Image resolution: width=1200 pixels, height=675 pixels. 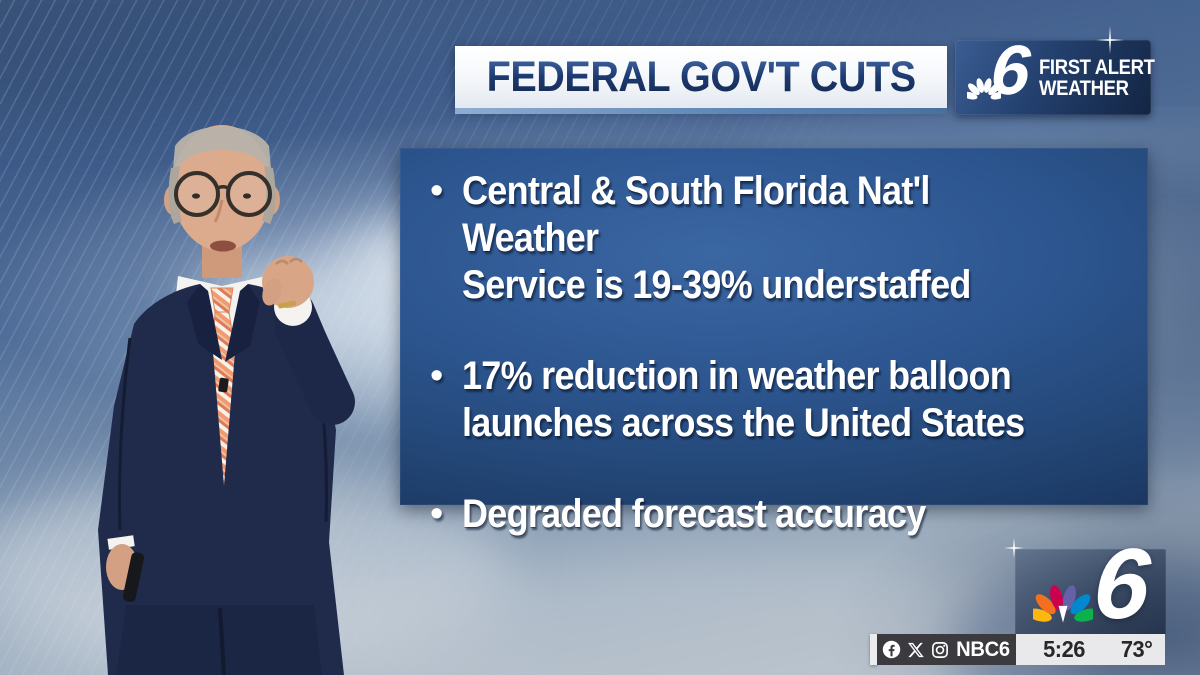 What do you see at coordinates (1090, 649) in the screenshot?
I see `time-temp-bar: 5:26 73°` at bounding box center [1090, 649].